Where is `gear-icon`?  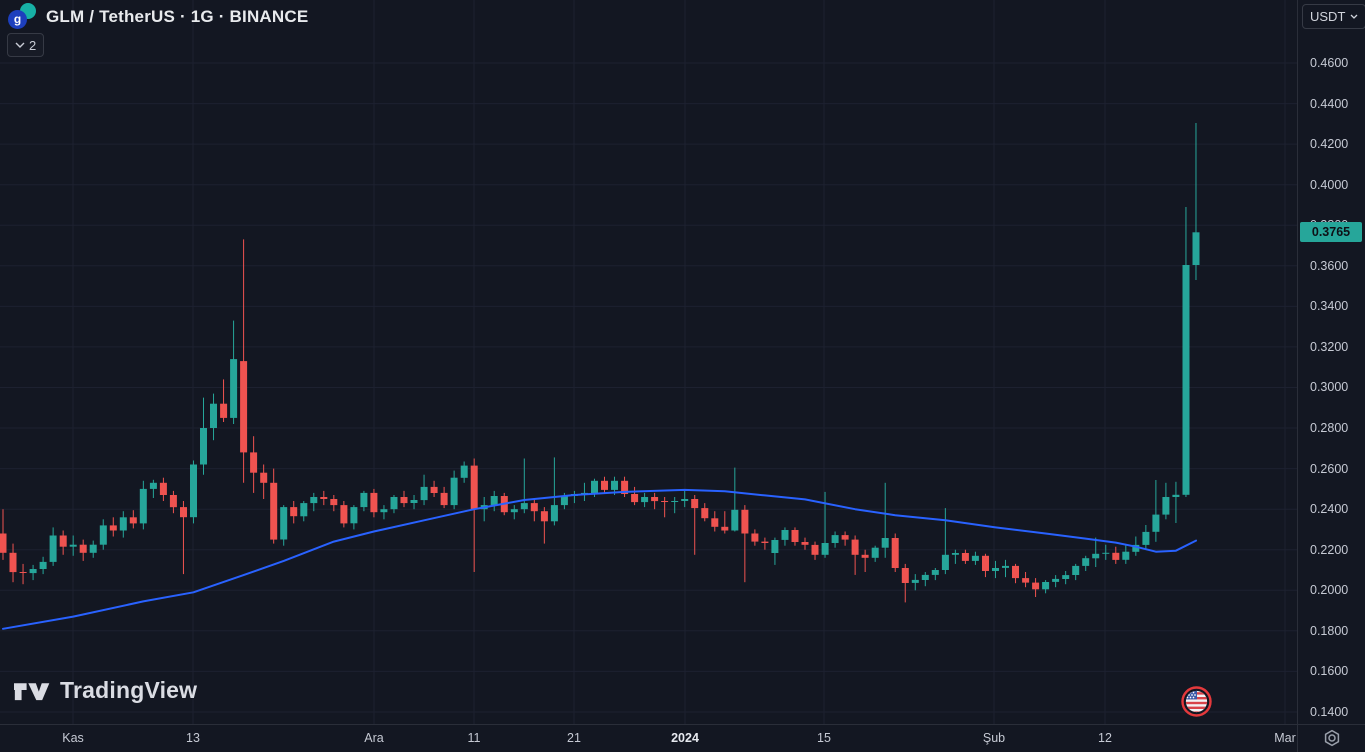 gear-icon is located at coordinates (1331, 738).